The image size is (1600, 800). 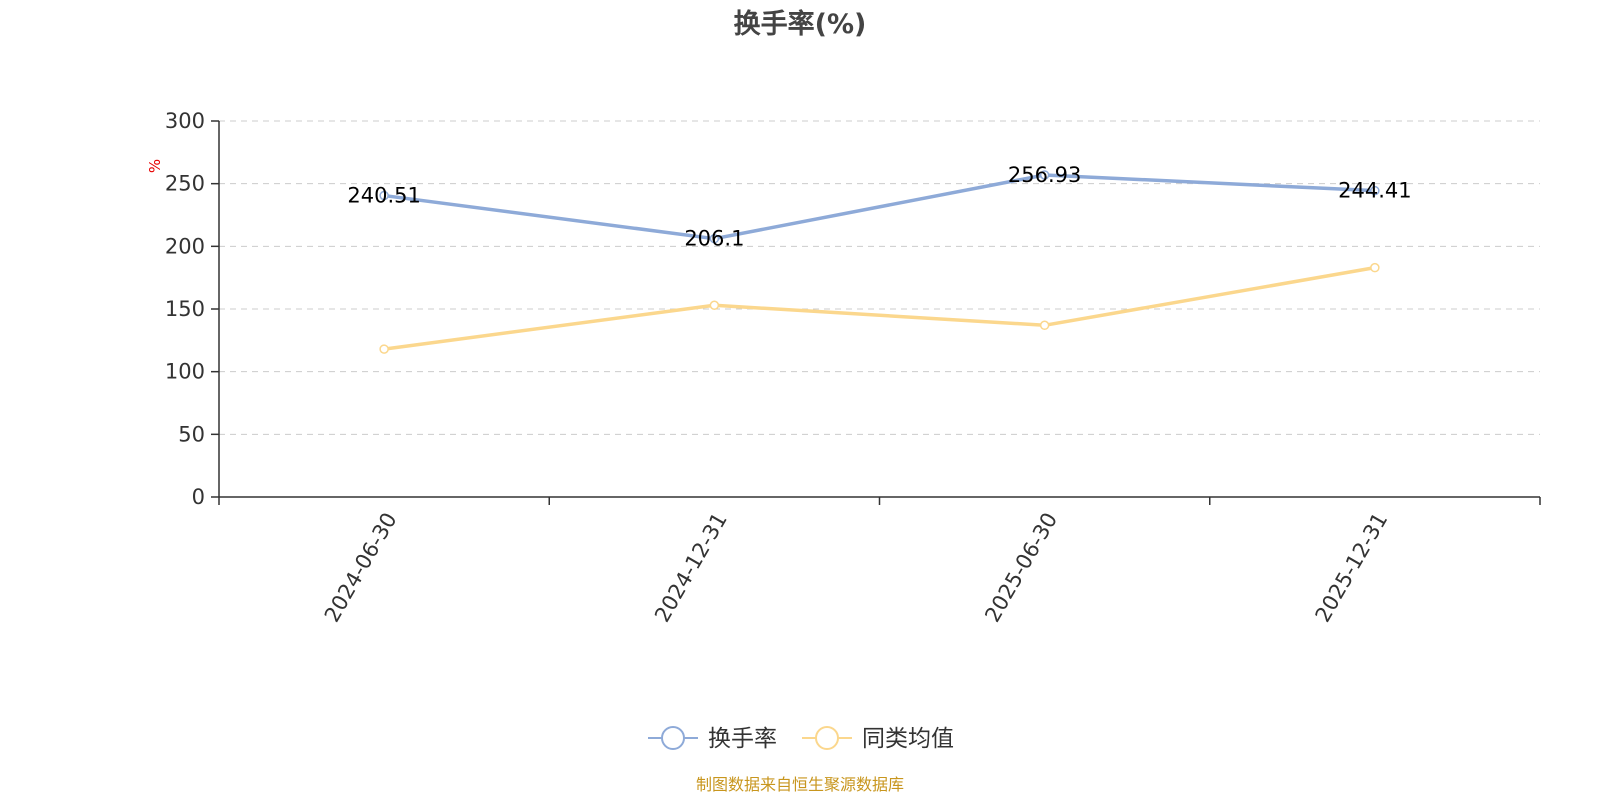 I want to click on legend-item-turnover: 换手率, so click(x=712, y=739).